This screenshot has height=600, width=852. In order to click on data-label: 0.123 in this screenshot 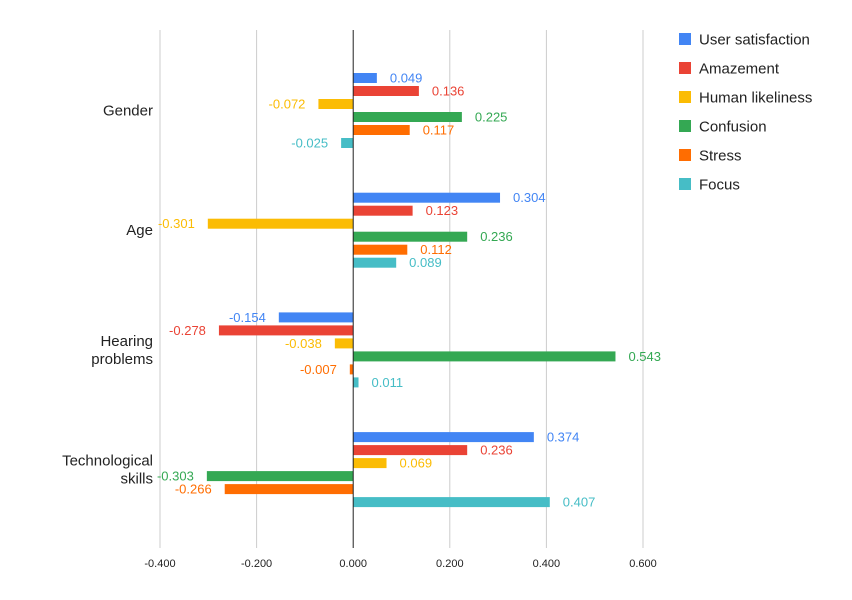, I will do `click(442, 210)`.